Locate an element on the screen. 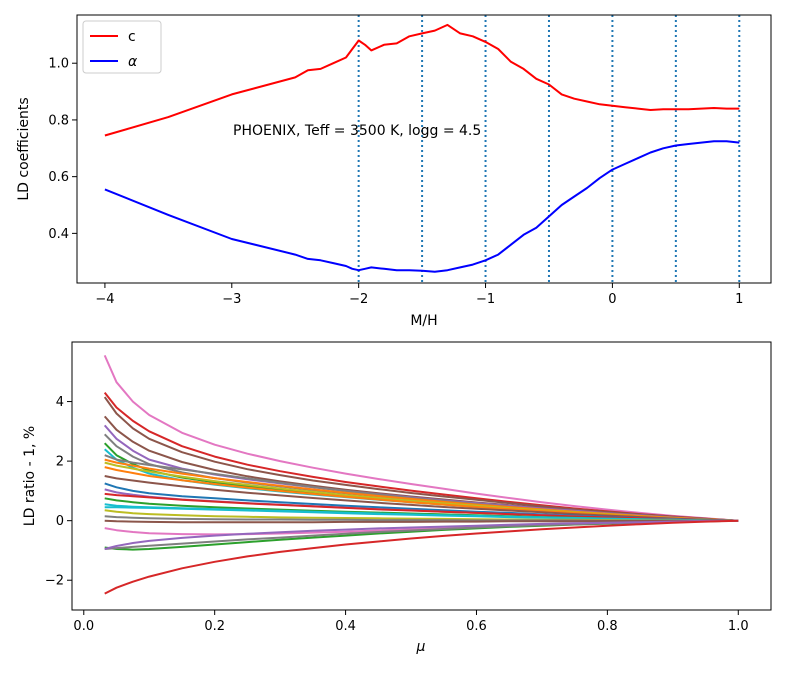 The height and width of the screenshot is (676, 789). x-tick-label: −1 is located at coordinates (485, 299).